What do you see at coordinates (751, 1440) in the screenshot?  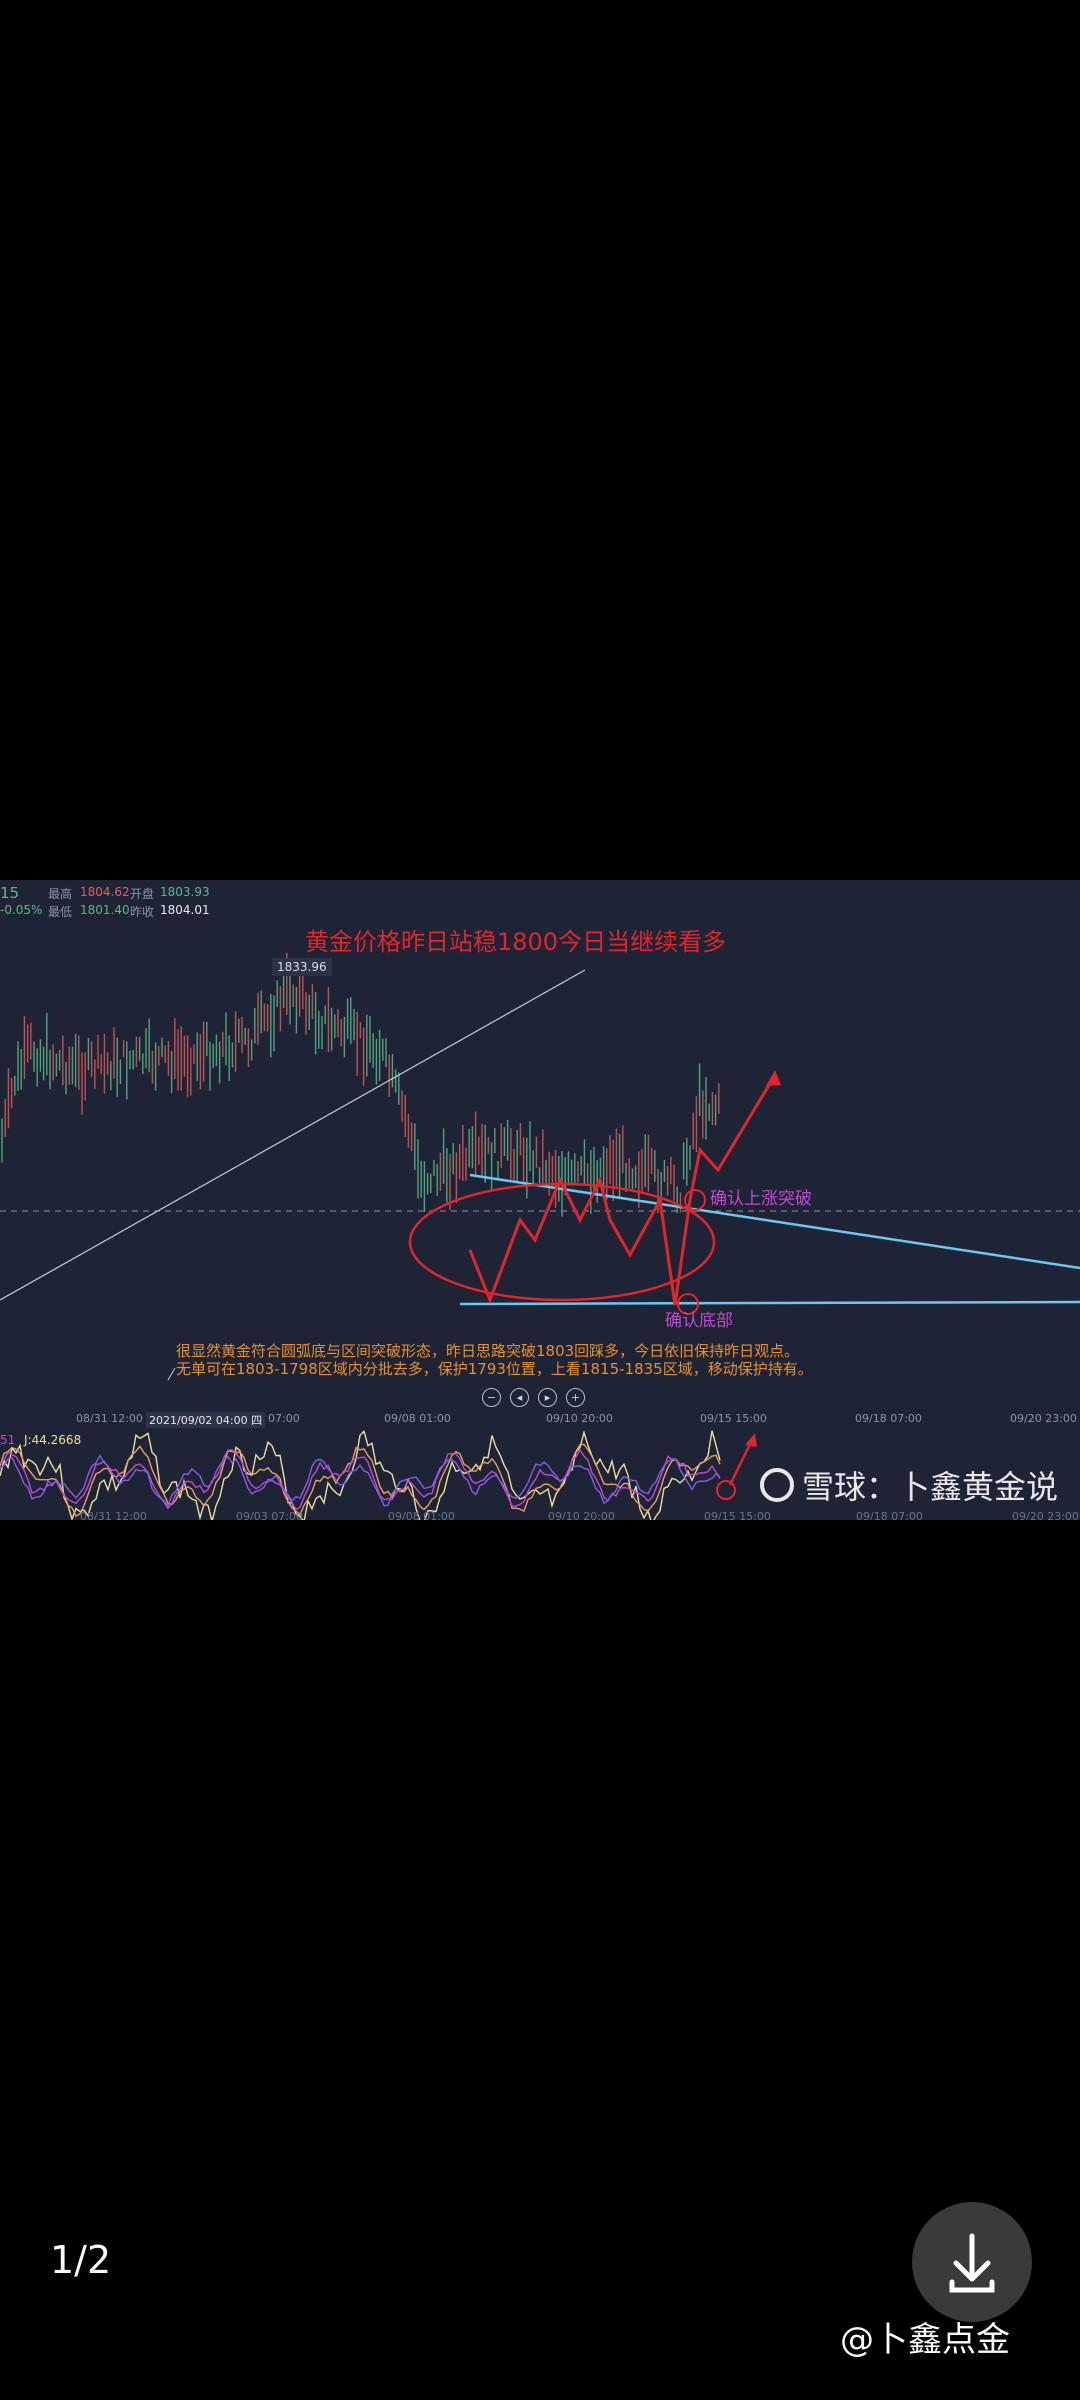 I see `oscillator-arrow-head` at bounding box center [751, 1440].